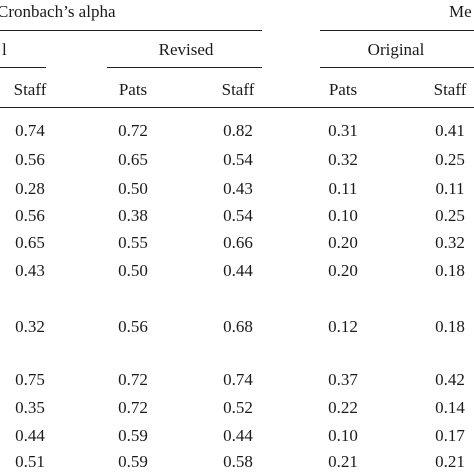 This screenshot has height=474, width=474. I want to click on cell: 0.68, so click(238, 326).